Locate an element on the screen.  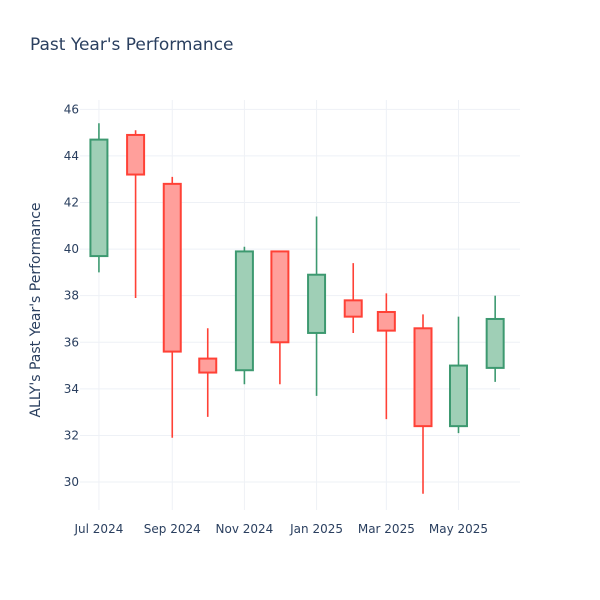
y-tick-label: 32 is located at coordinates (71, 435).